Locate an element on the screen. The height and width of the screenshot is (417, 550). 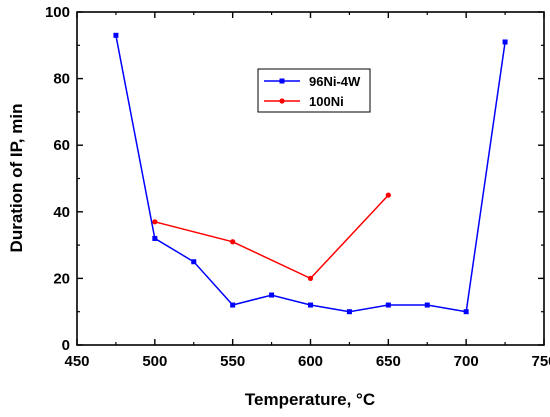
x-tick-label: 750 is located at coordinates (540, 361).